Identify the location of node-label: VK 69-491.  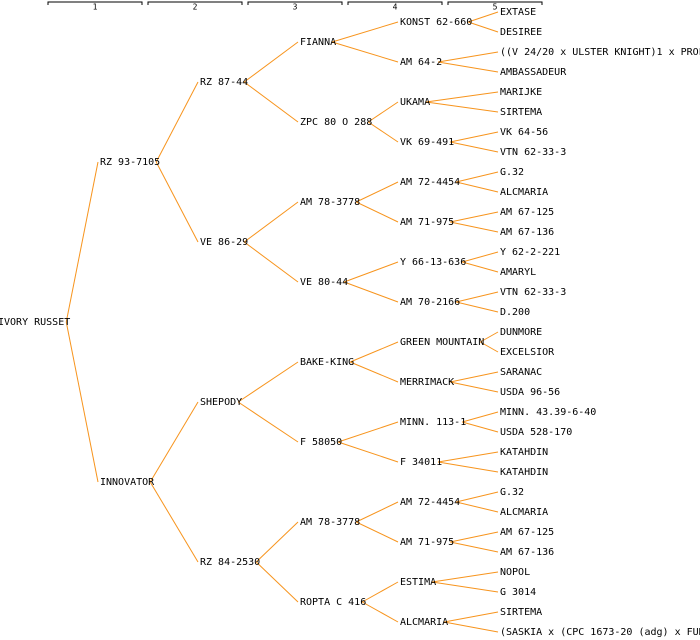
(427, 142).